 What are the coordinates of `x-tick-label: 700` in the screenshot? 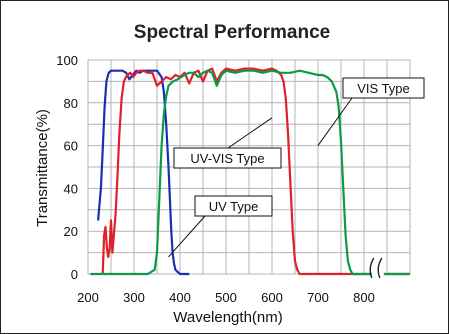 It's located at (318, 297).